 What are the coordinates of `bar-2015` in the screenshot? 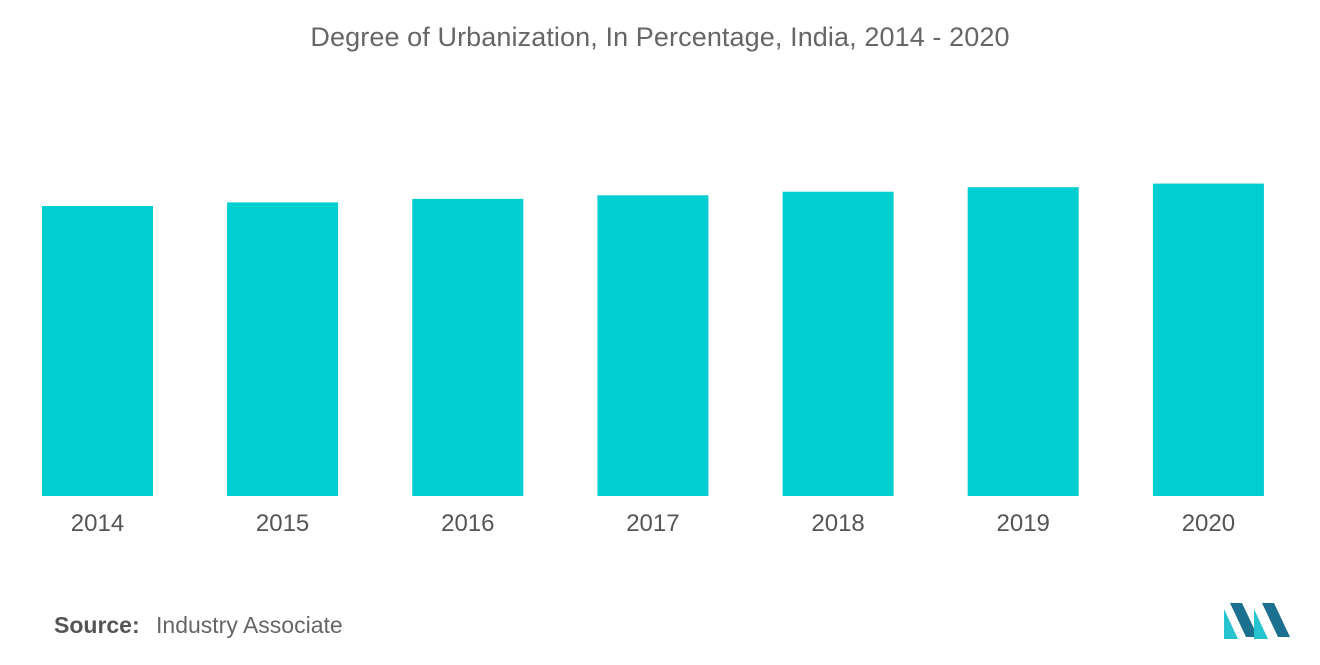 It's located at (283, 349).